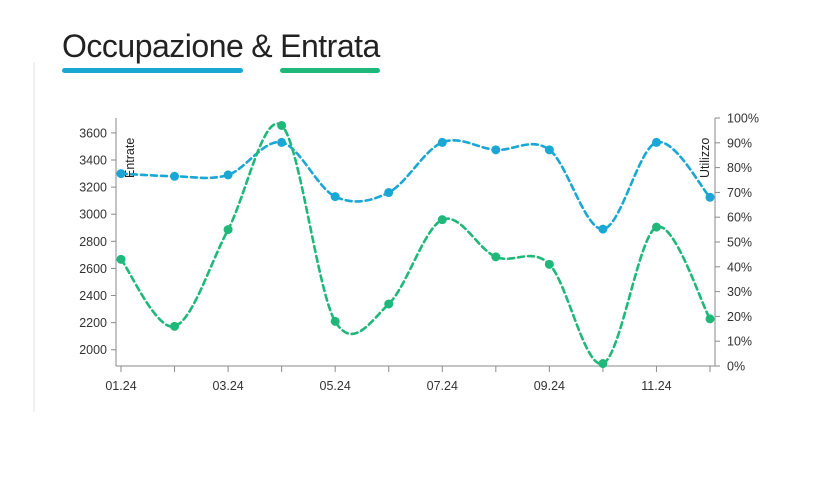 The image size is (814, 478). Describe the element at coordinates (739, 292) in the screenshot. I see `right-tick-label: 30%` at that location.